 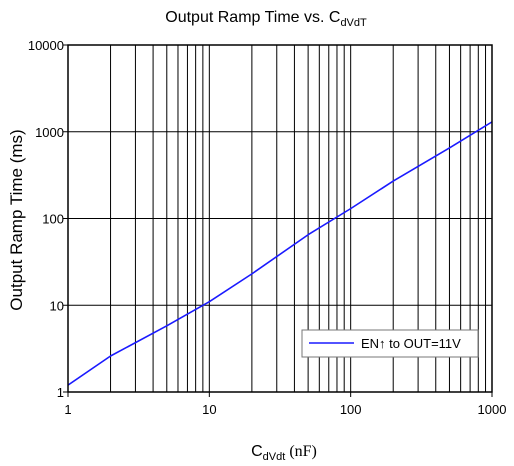 I want to click on x-axis-label-subscript: dVdt, so click(x=274, y=457).